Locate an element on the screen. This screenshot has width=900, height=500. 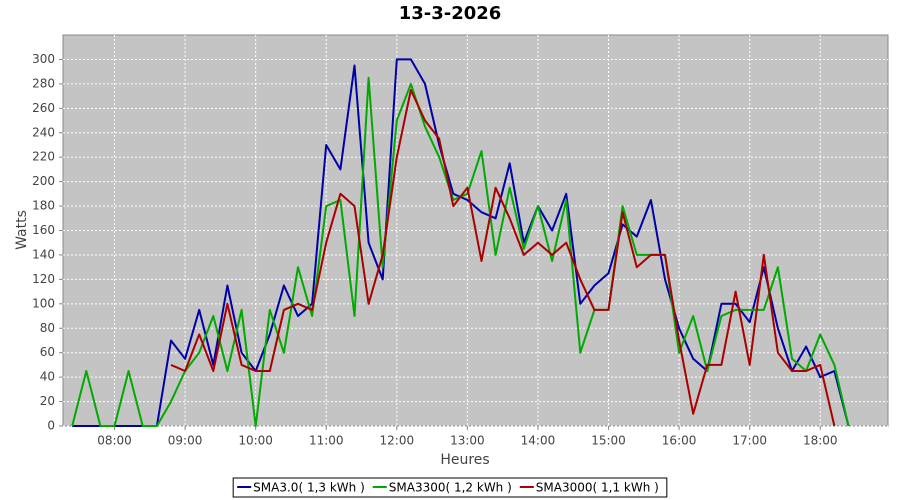
x-tick-label: 17:00 is located at coordinates (749, 441).